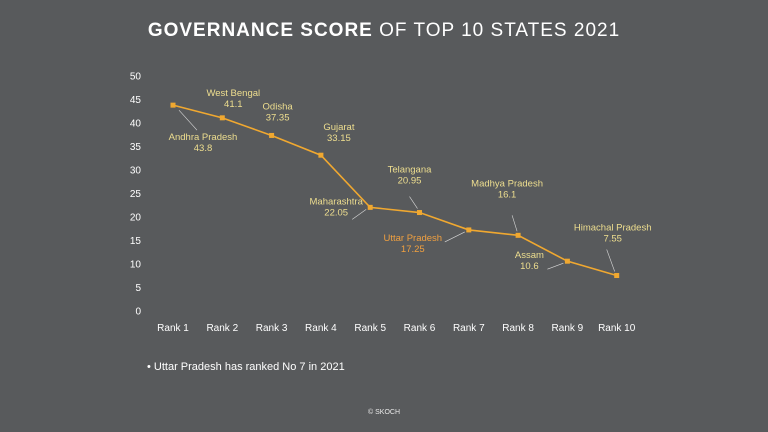  What do you see at coordinates (203, 137) in the screenshot?
I see `data-label-state: Andhra Pradesh` at bounding box center [203, 137].